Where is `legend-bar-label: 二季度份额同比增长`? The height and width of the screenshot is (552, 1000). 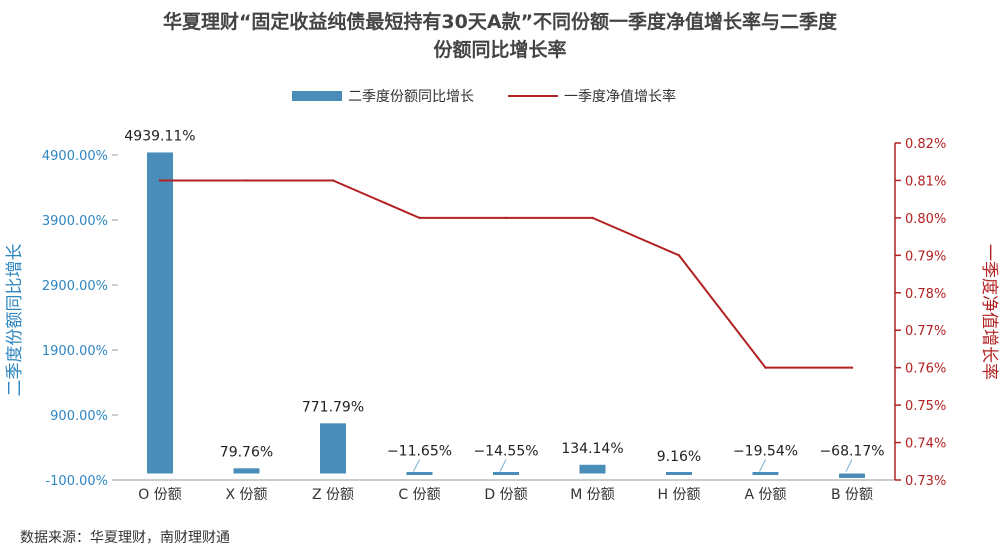
legend-bar-label: 二季度份额同比增长 is located at coordinates (411, 97).